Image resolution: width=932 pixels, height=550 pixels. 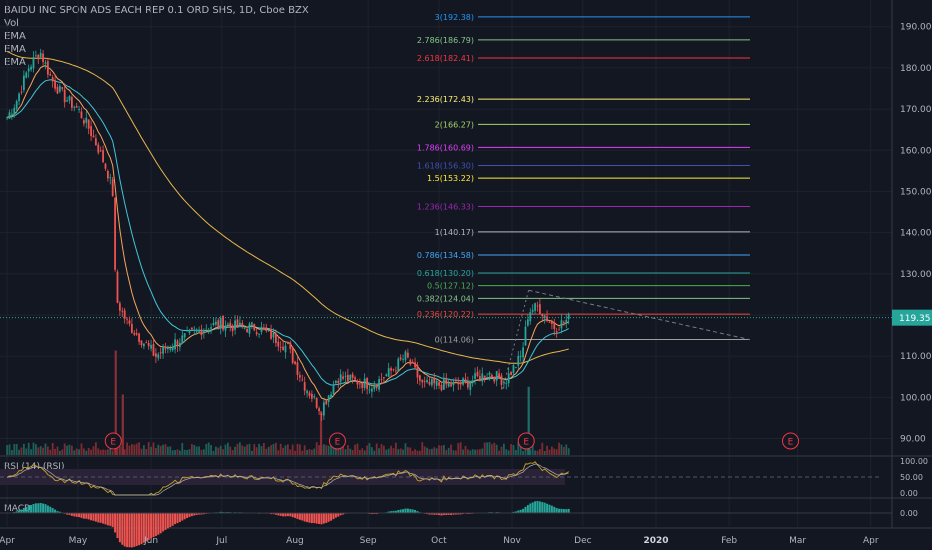 I want to click on legend-ema-1: EMA, so click(x=15, y=36).